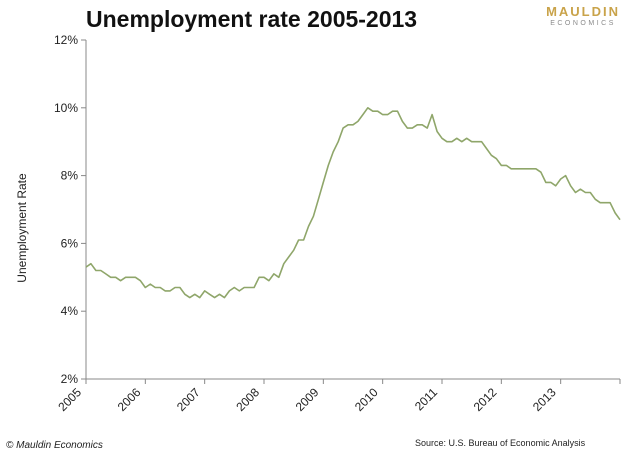  What do you see at coordinates (129, 399) in the screenshot?
I see `x-tick-label: 2006` at bounding box center [129, 399].